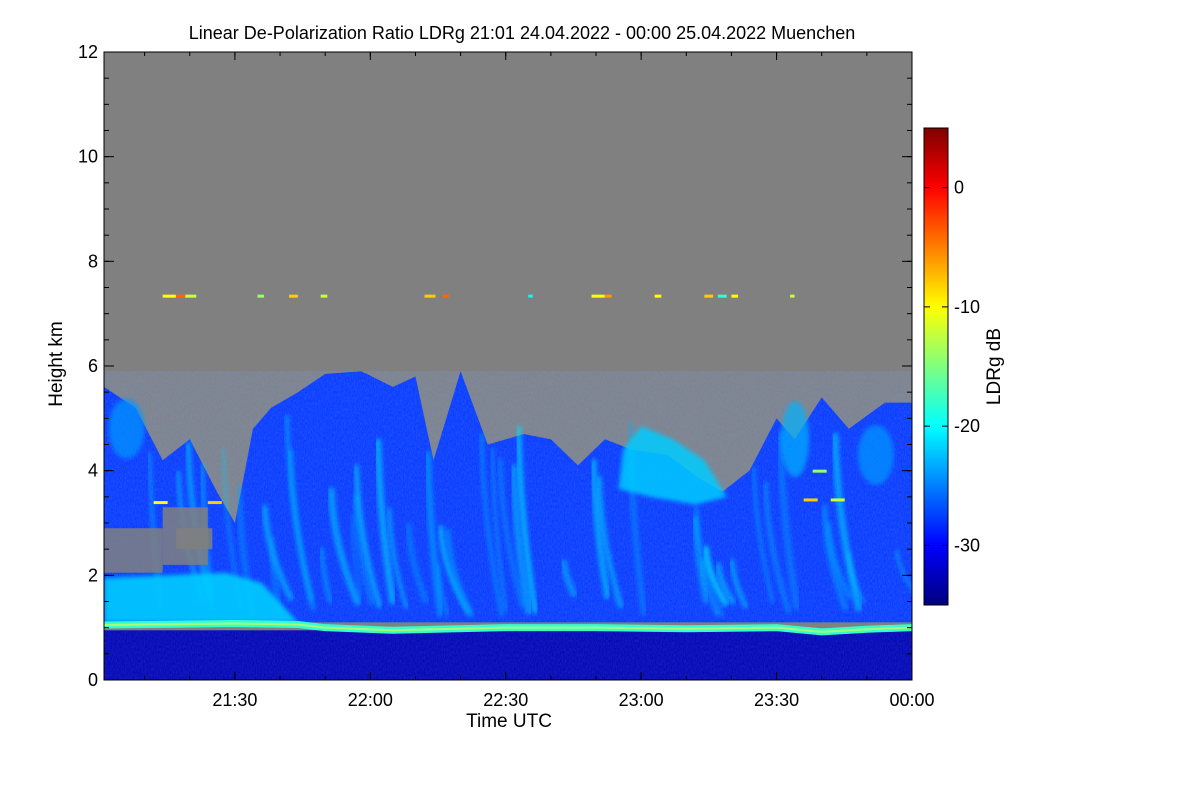 This screenshot has width=1200, height=805. Describe the element at coordinates (994, 366) in the screenshot. I see `colorbar-label: LDRg dB` at that location.